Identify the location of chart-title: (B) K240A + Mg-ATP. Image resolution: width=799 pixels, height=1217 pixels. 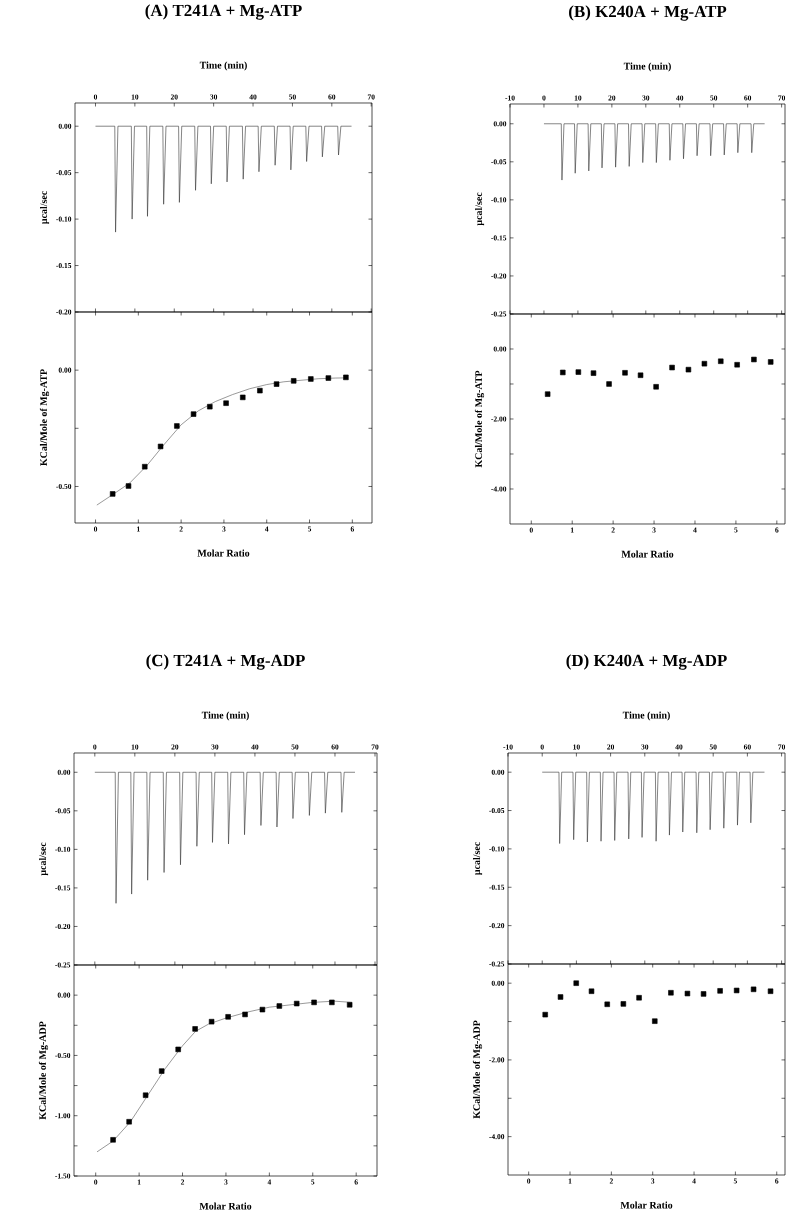
(648, 13).